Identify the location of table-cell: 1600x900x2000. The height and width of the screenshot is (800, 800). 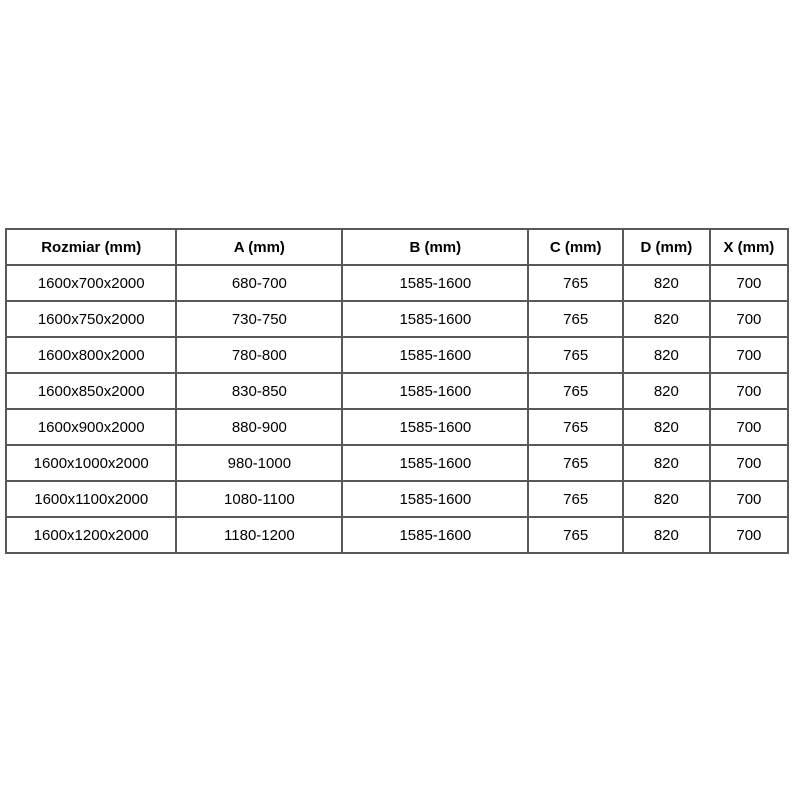
(91, 427).